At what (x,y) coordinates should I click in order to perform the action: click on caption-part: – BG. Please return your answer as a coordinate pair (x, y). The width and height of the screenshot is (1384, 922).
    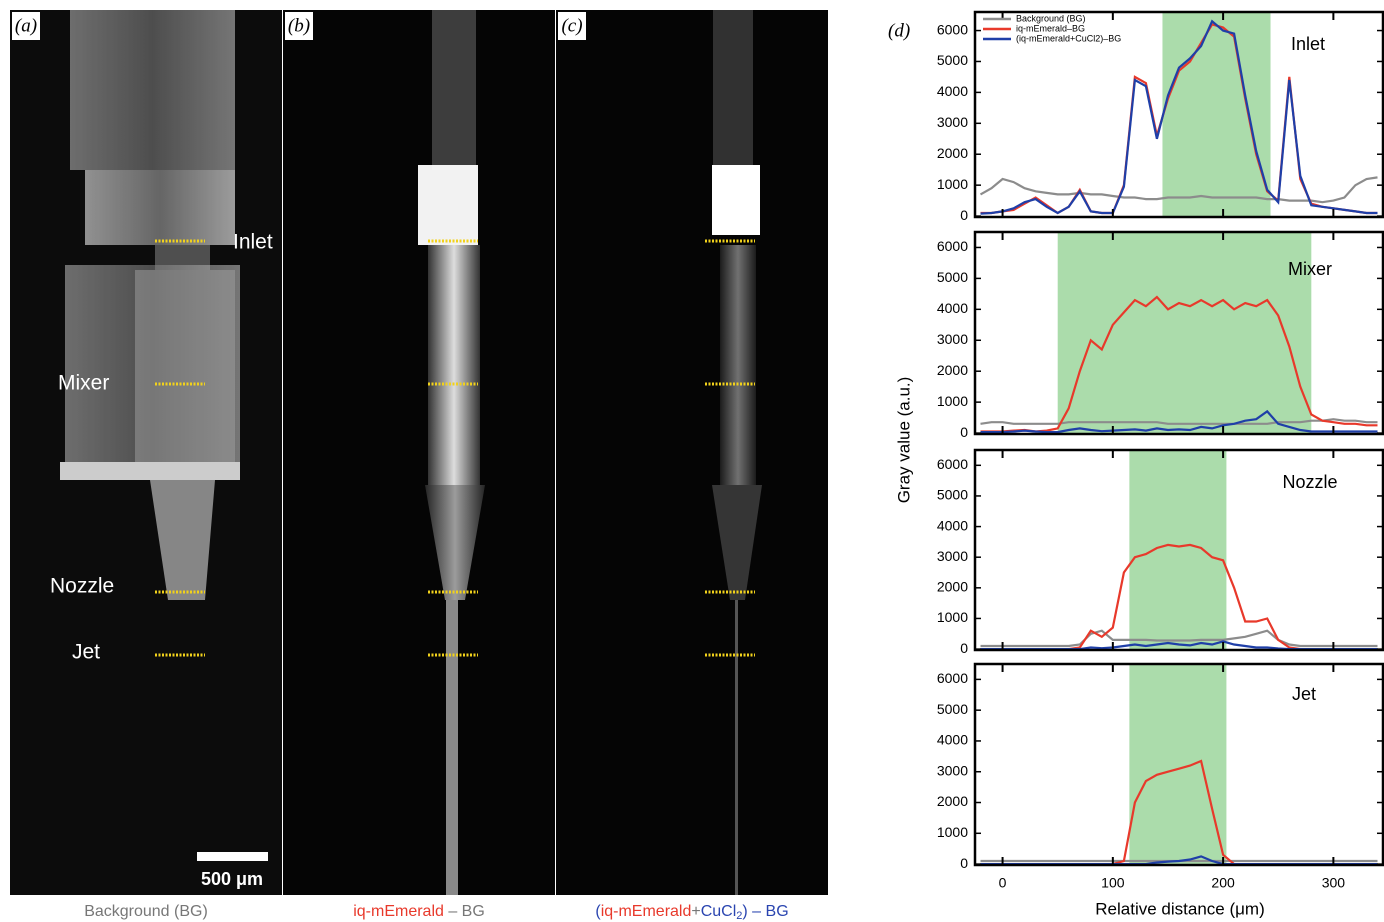
    Looking at the image, I should click on (464, 911).